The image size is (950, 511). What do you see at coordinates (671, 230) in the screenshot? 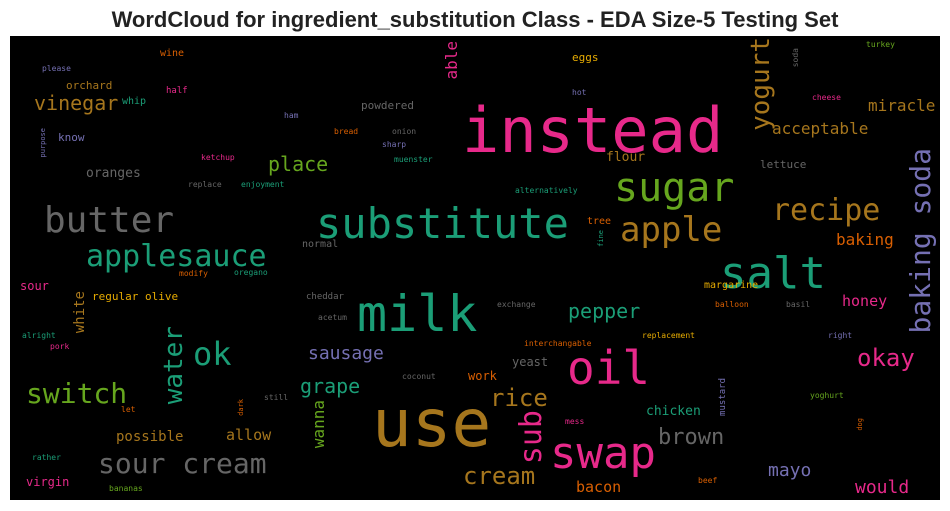
I see `word-apple: apple` at bounding box center [671, 230].